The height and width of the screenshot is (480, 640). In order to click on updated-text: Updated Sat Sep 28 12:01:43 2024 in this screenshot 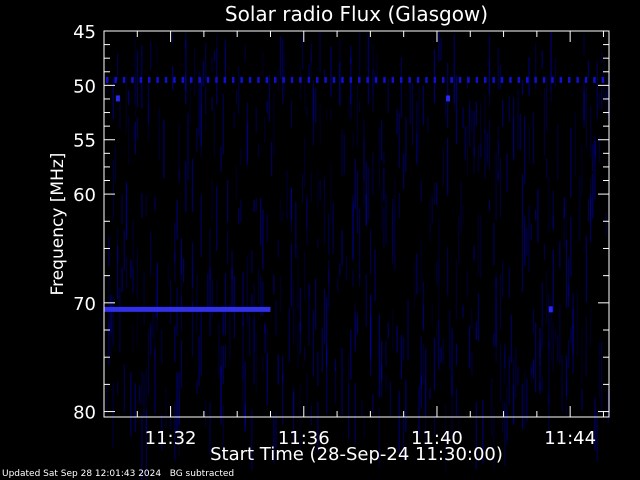, I will do `click(82, 474)`.